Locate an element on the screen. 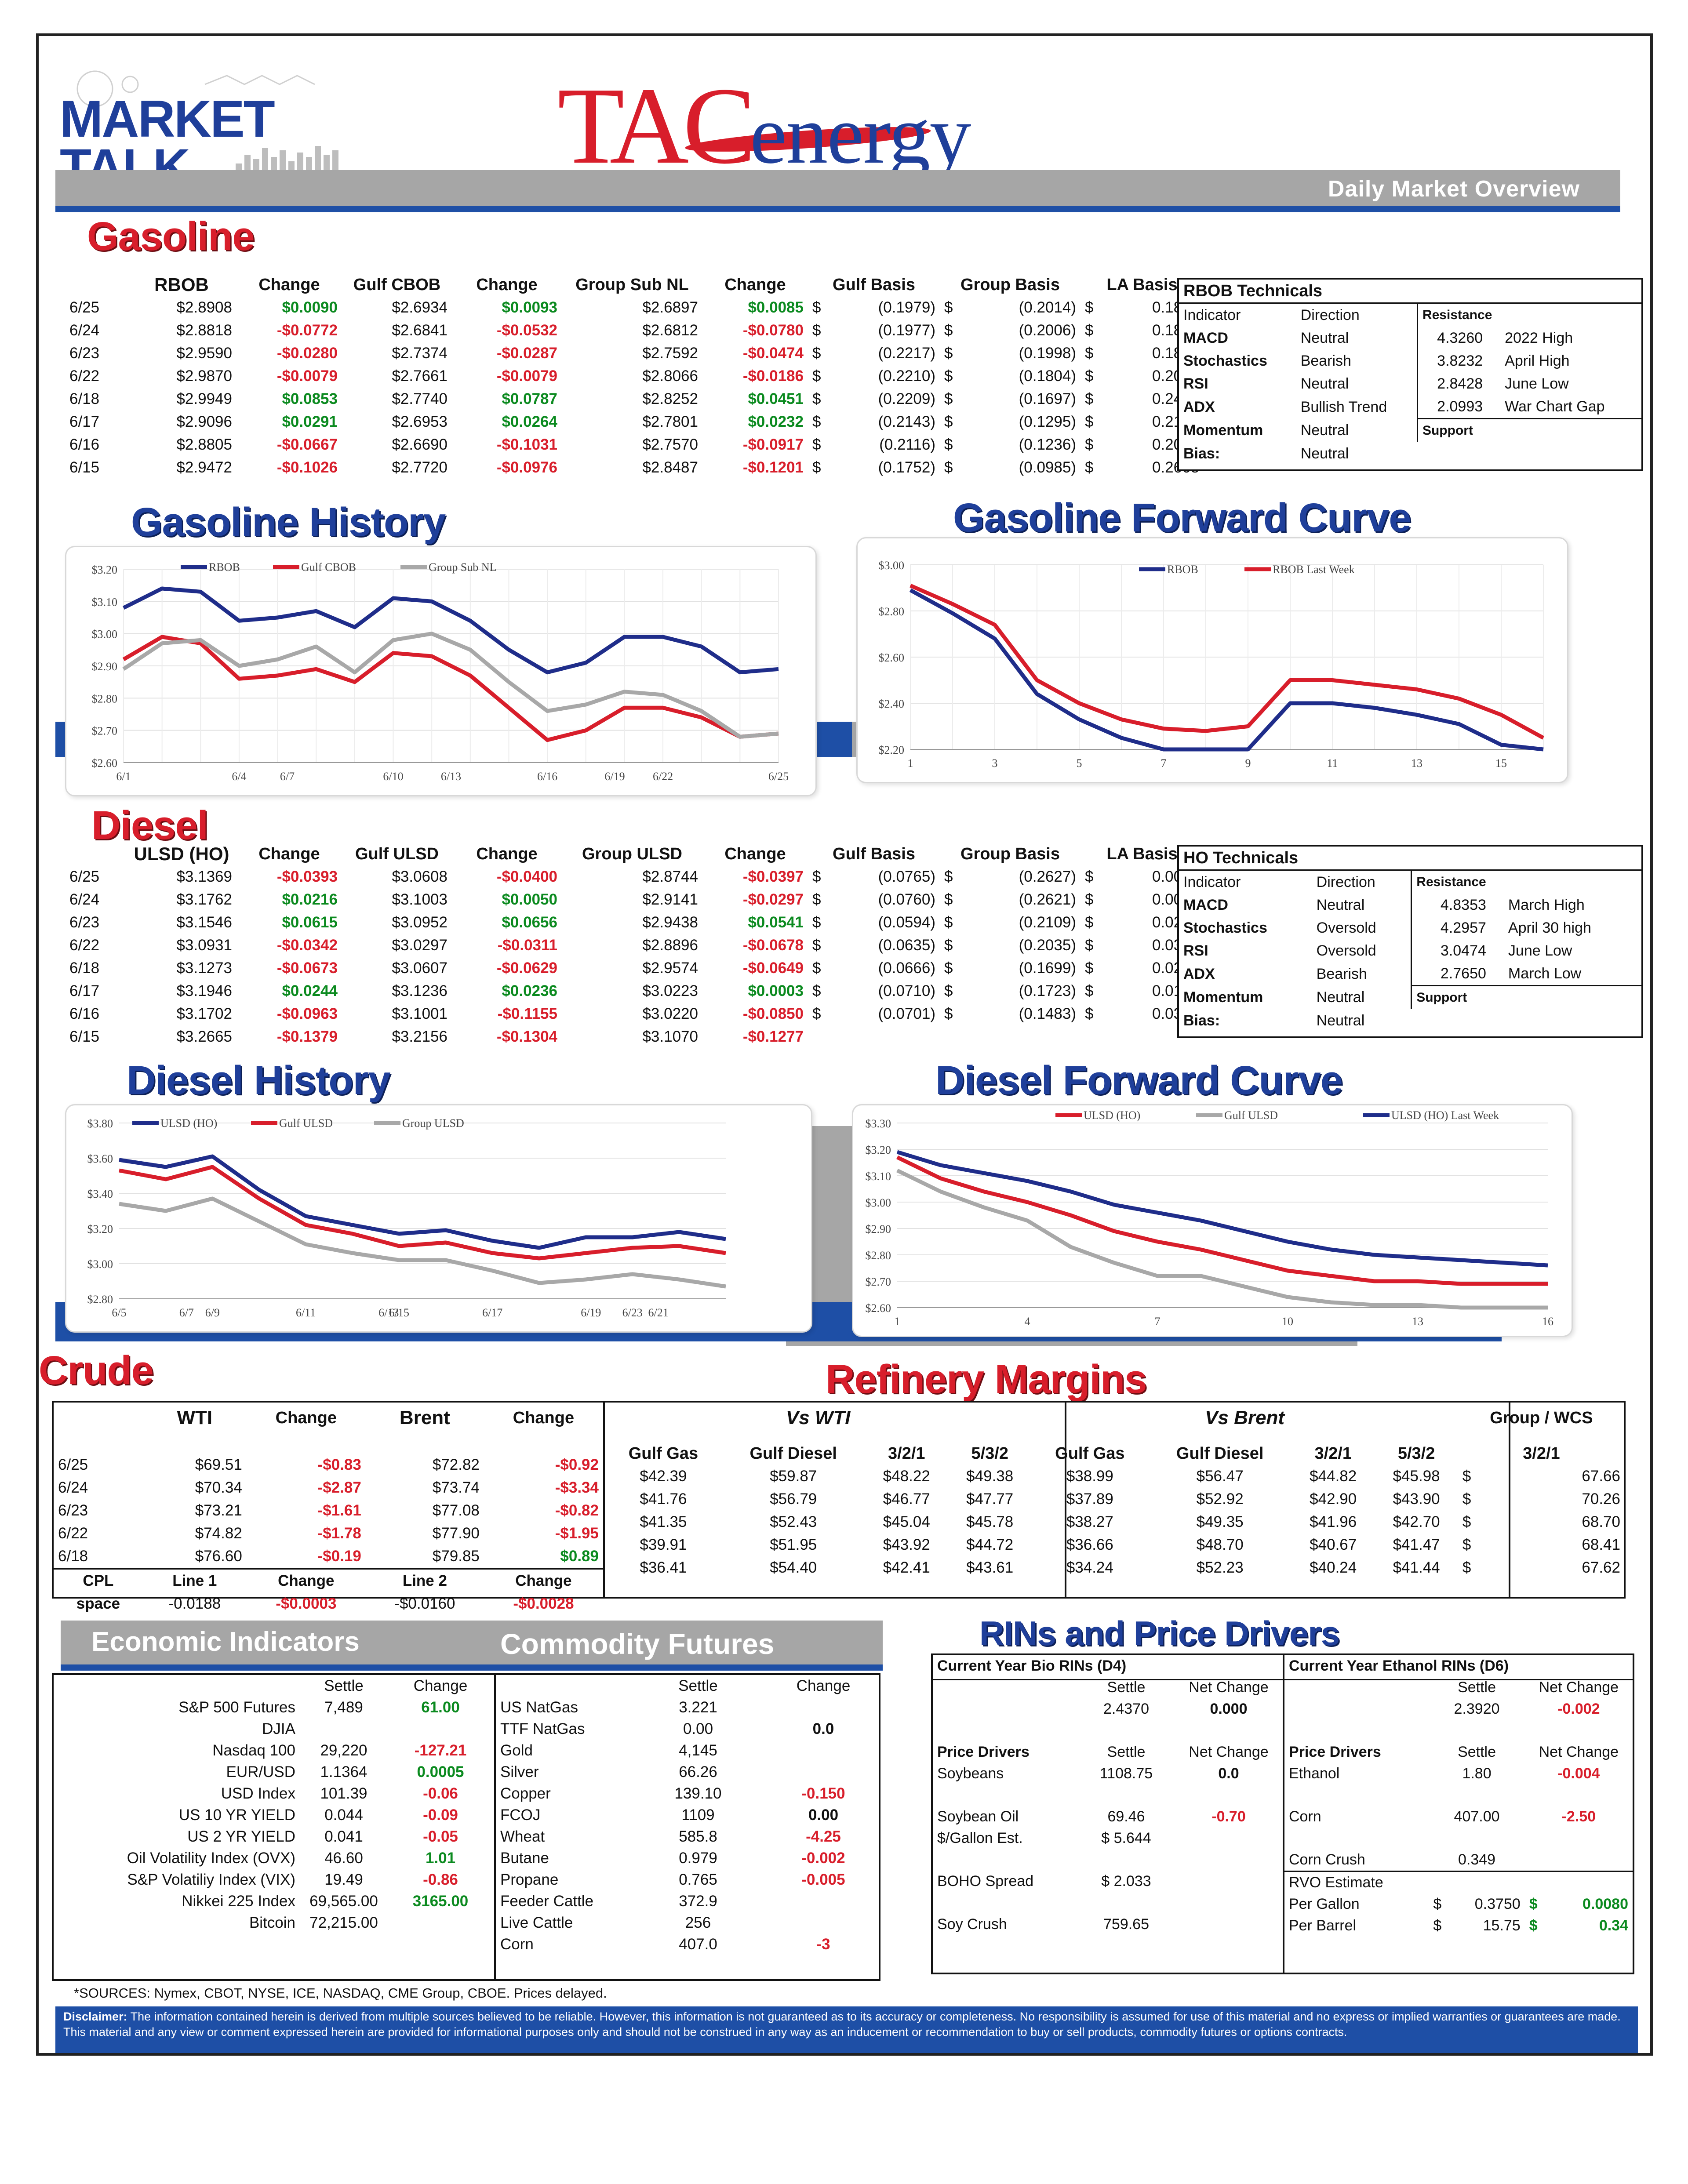 Image resolution: width=1688 pixels, height=2184 pixels. die-cell: 6/17 is located at coordinates (84, 990).